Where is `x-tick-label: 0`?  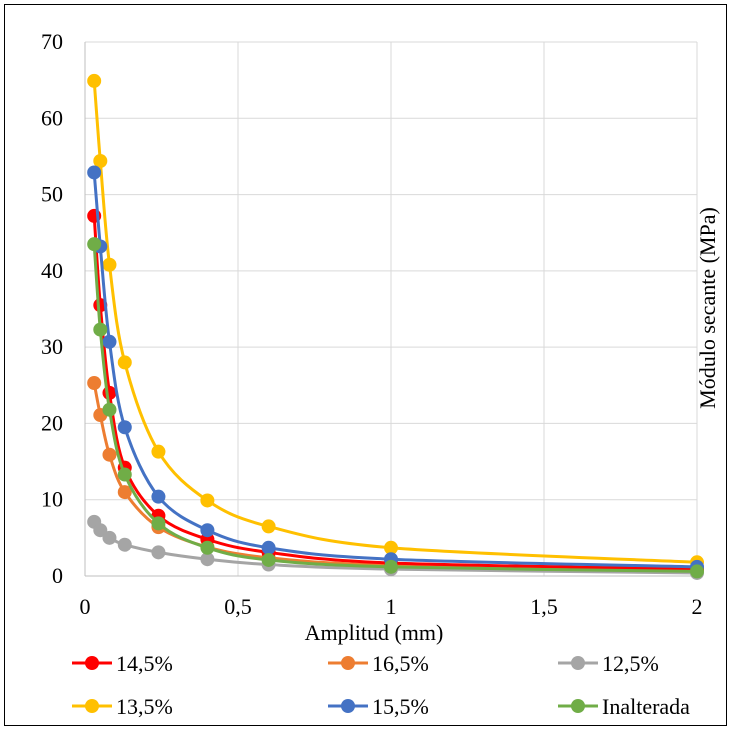
x-tick-label: 0 is located at coordinates (85, 606).